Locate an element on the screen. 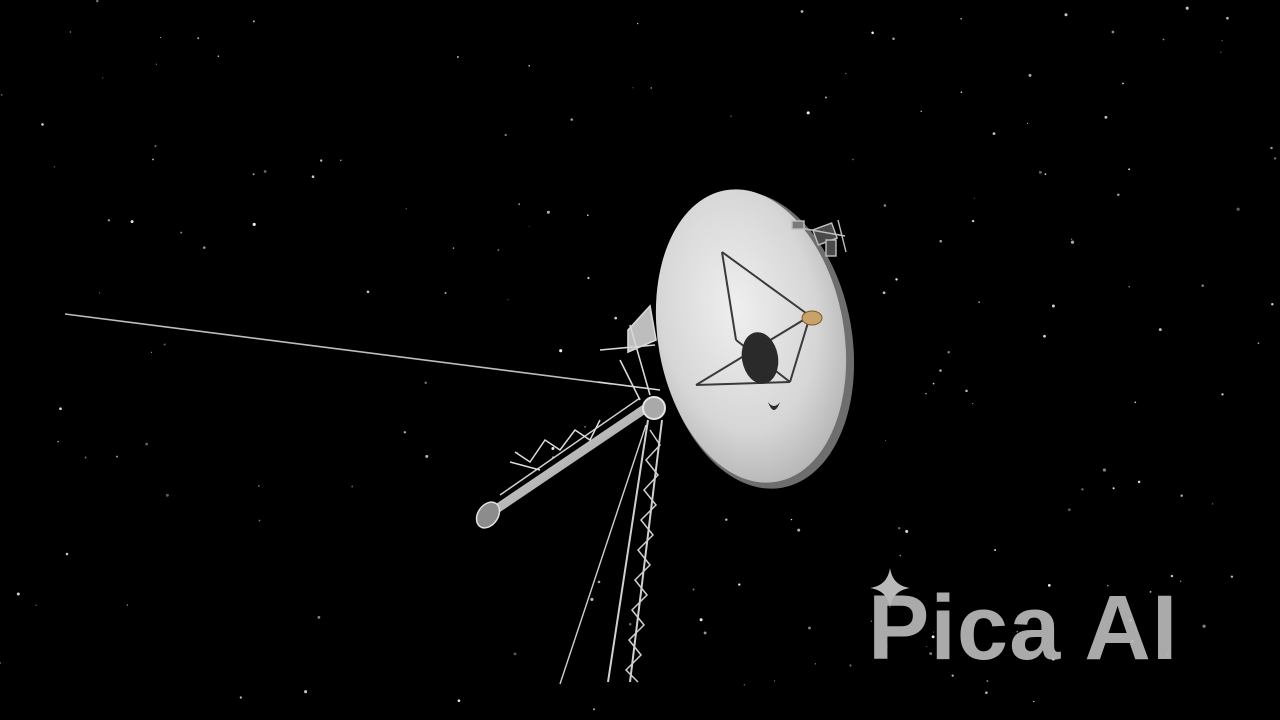 Image resolution: width=1280 pixels, height=720 pixels. bus-frame is located at coordinates (629, 352).